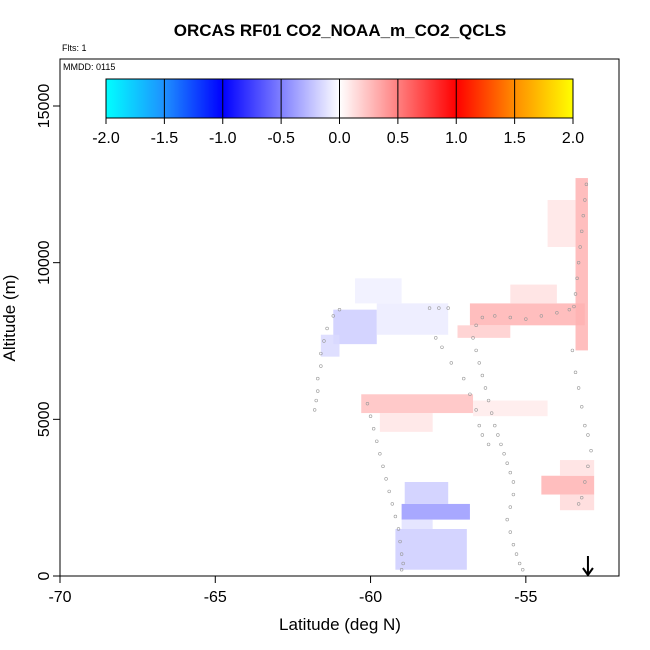 The image size is (650, 650). Describe the element at coordinates (340, 30) in the screenshot. I see `chart-title: ORCAS RF01 CO2_NOAA_m_CO2_QCLS` at that location.